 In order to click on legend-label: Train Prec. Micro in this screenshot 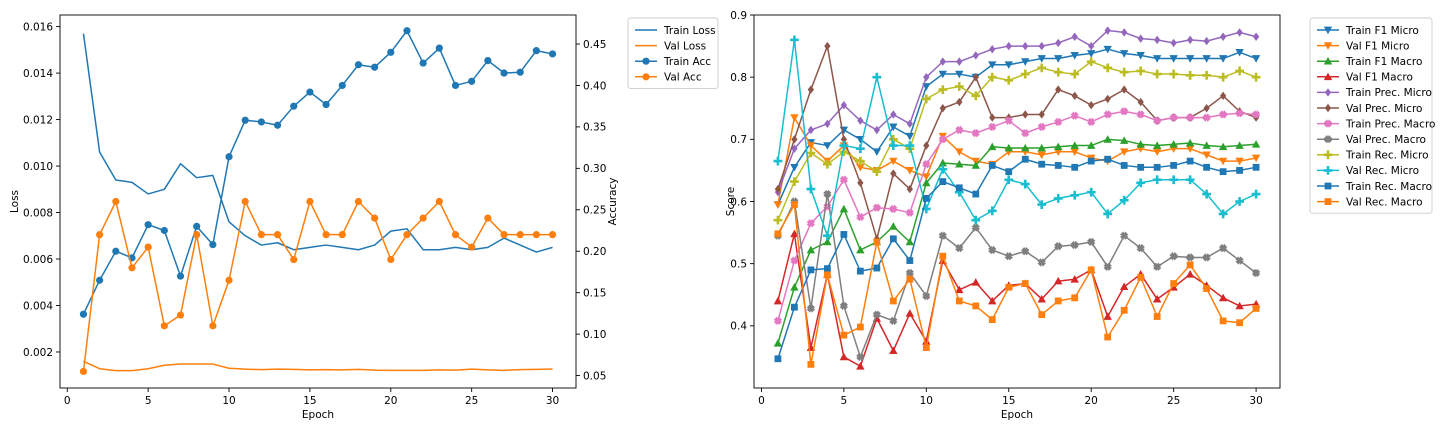, I will do `click(1388, 93)`.